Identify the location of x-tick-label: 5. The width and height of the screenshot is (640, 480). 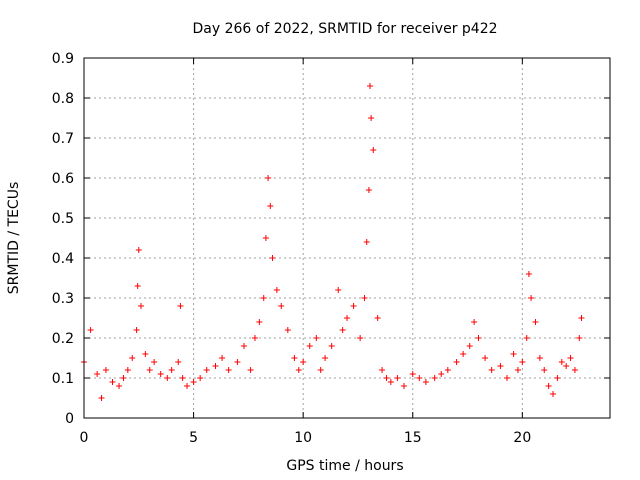
(193, 438).